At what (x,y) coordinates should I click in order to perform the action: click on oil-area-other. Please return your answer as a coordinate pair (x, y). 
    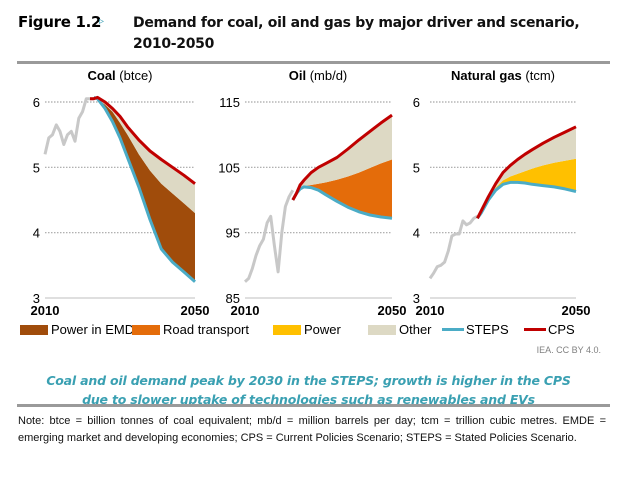
    Looking at the image, I should click on (342, 157).